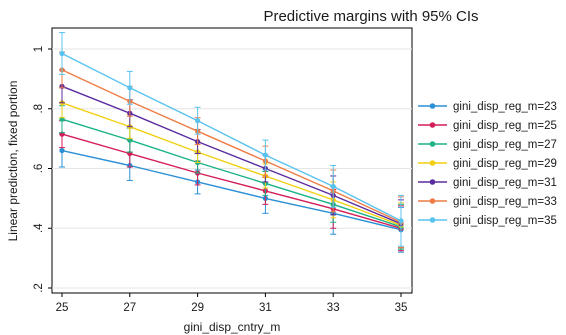 Image resolution: width=566 pixels, height=335 pixels. Describe the element at coordinates (505, 221) in the screenshot. I see `legend-label: gini_disp_reg_m=35` at that location.